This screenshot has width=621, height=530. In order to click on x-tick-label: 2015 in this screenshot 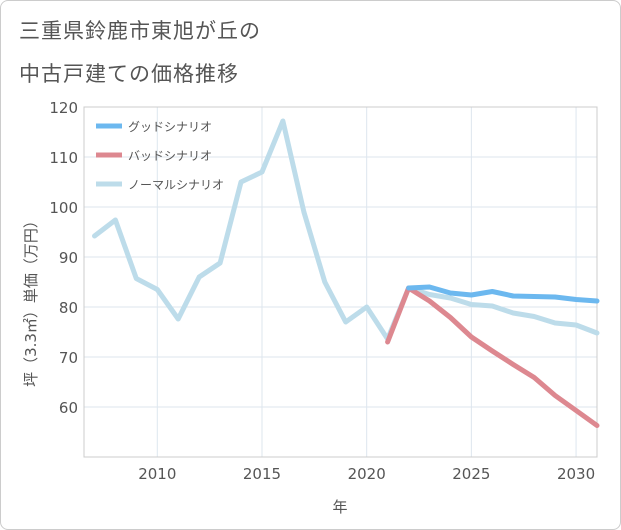, I will do `click(262, 474)`.